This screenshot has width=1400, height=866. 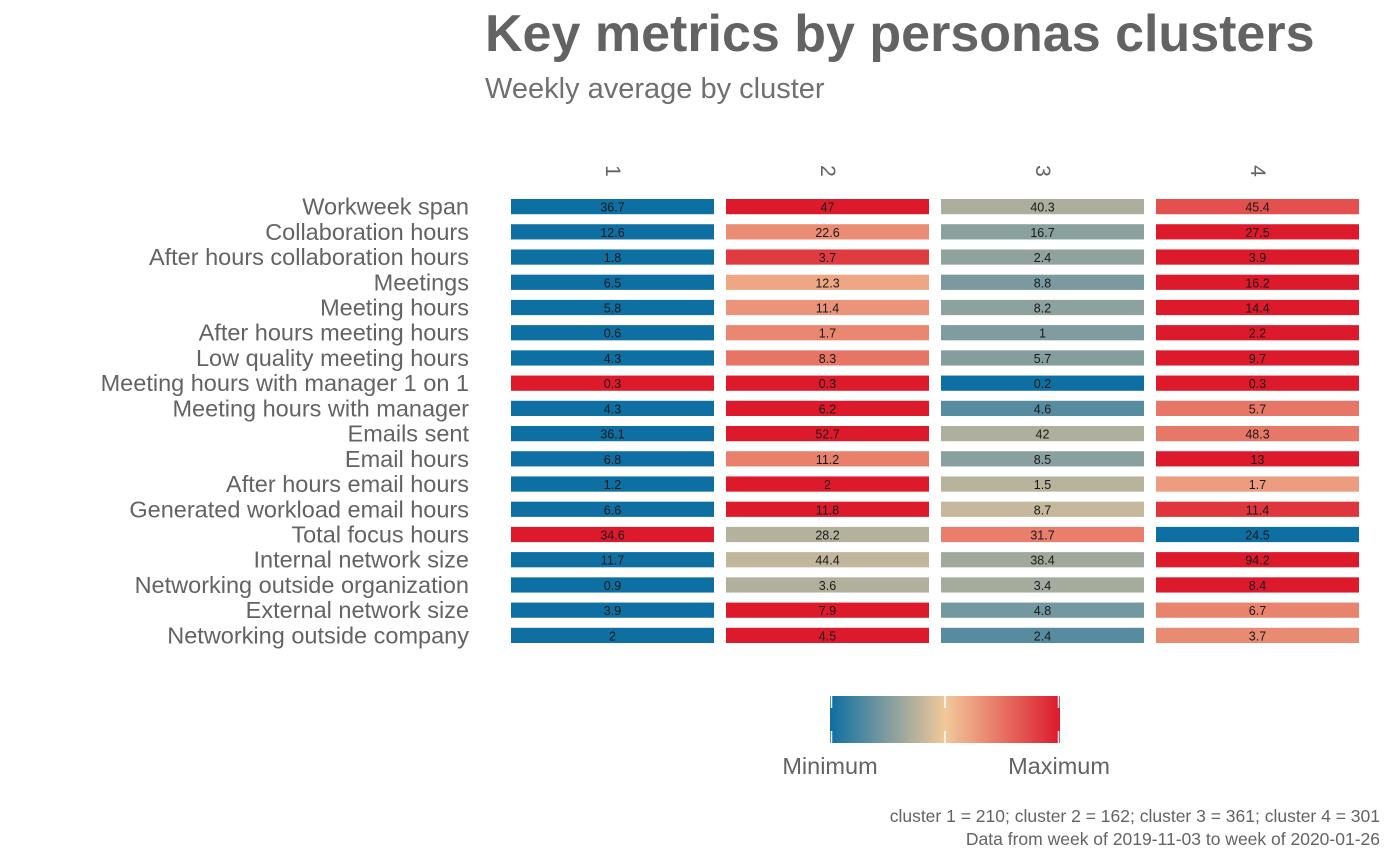 I want to click on cell-value-label: 11.4, so click(x=827, y=309).